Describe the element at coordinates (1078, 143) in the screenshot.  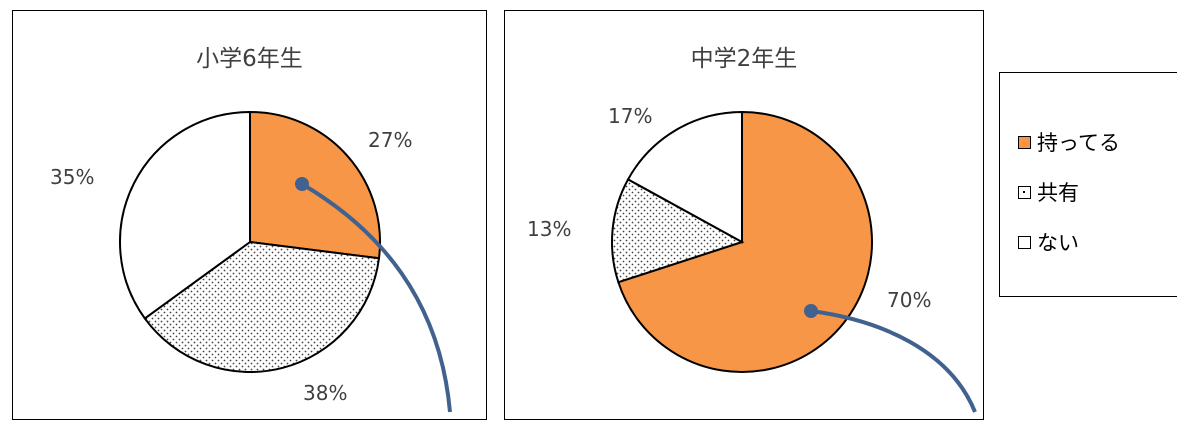
I see `legend-label: 持ってる` at that location.